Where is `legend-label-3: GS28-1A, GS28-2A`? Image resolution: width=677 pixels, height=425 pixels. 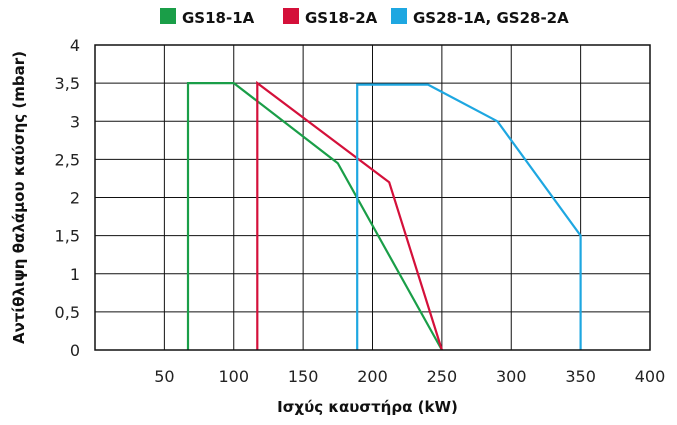 legend-label-3: GS28-1A, GS28-2A is located at coordinates (491, 18).